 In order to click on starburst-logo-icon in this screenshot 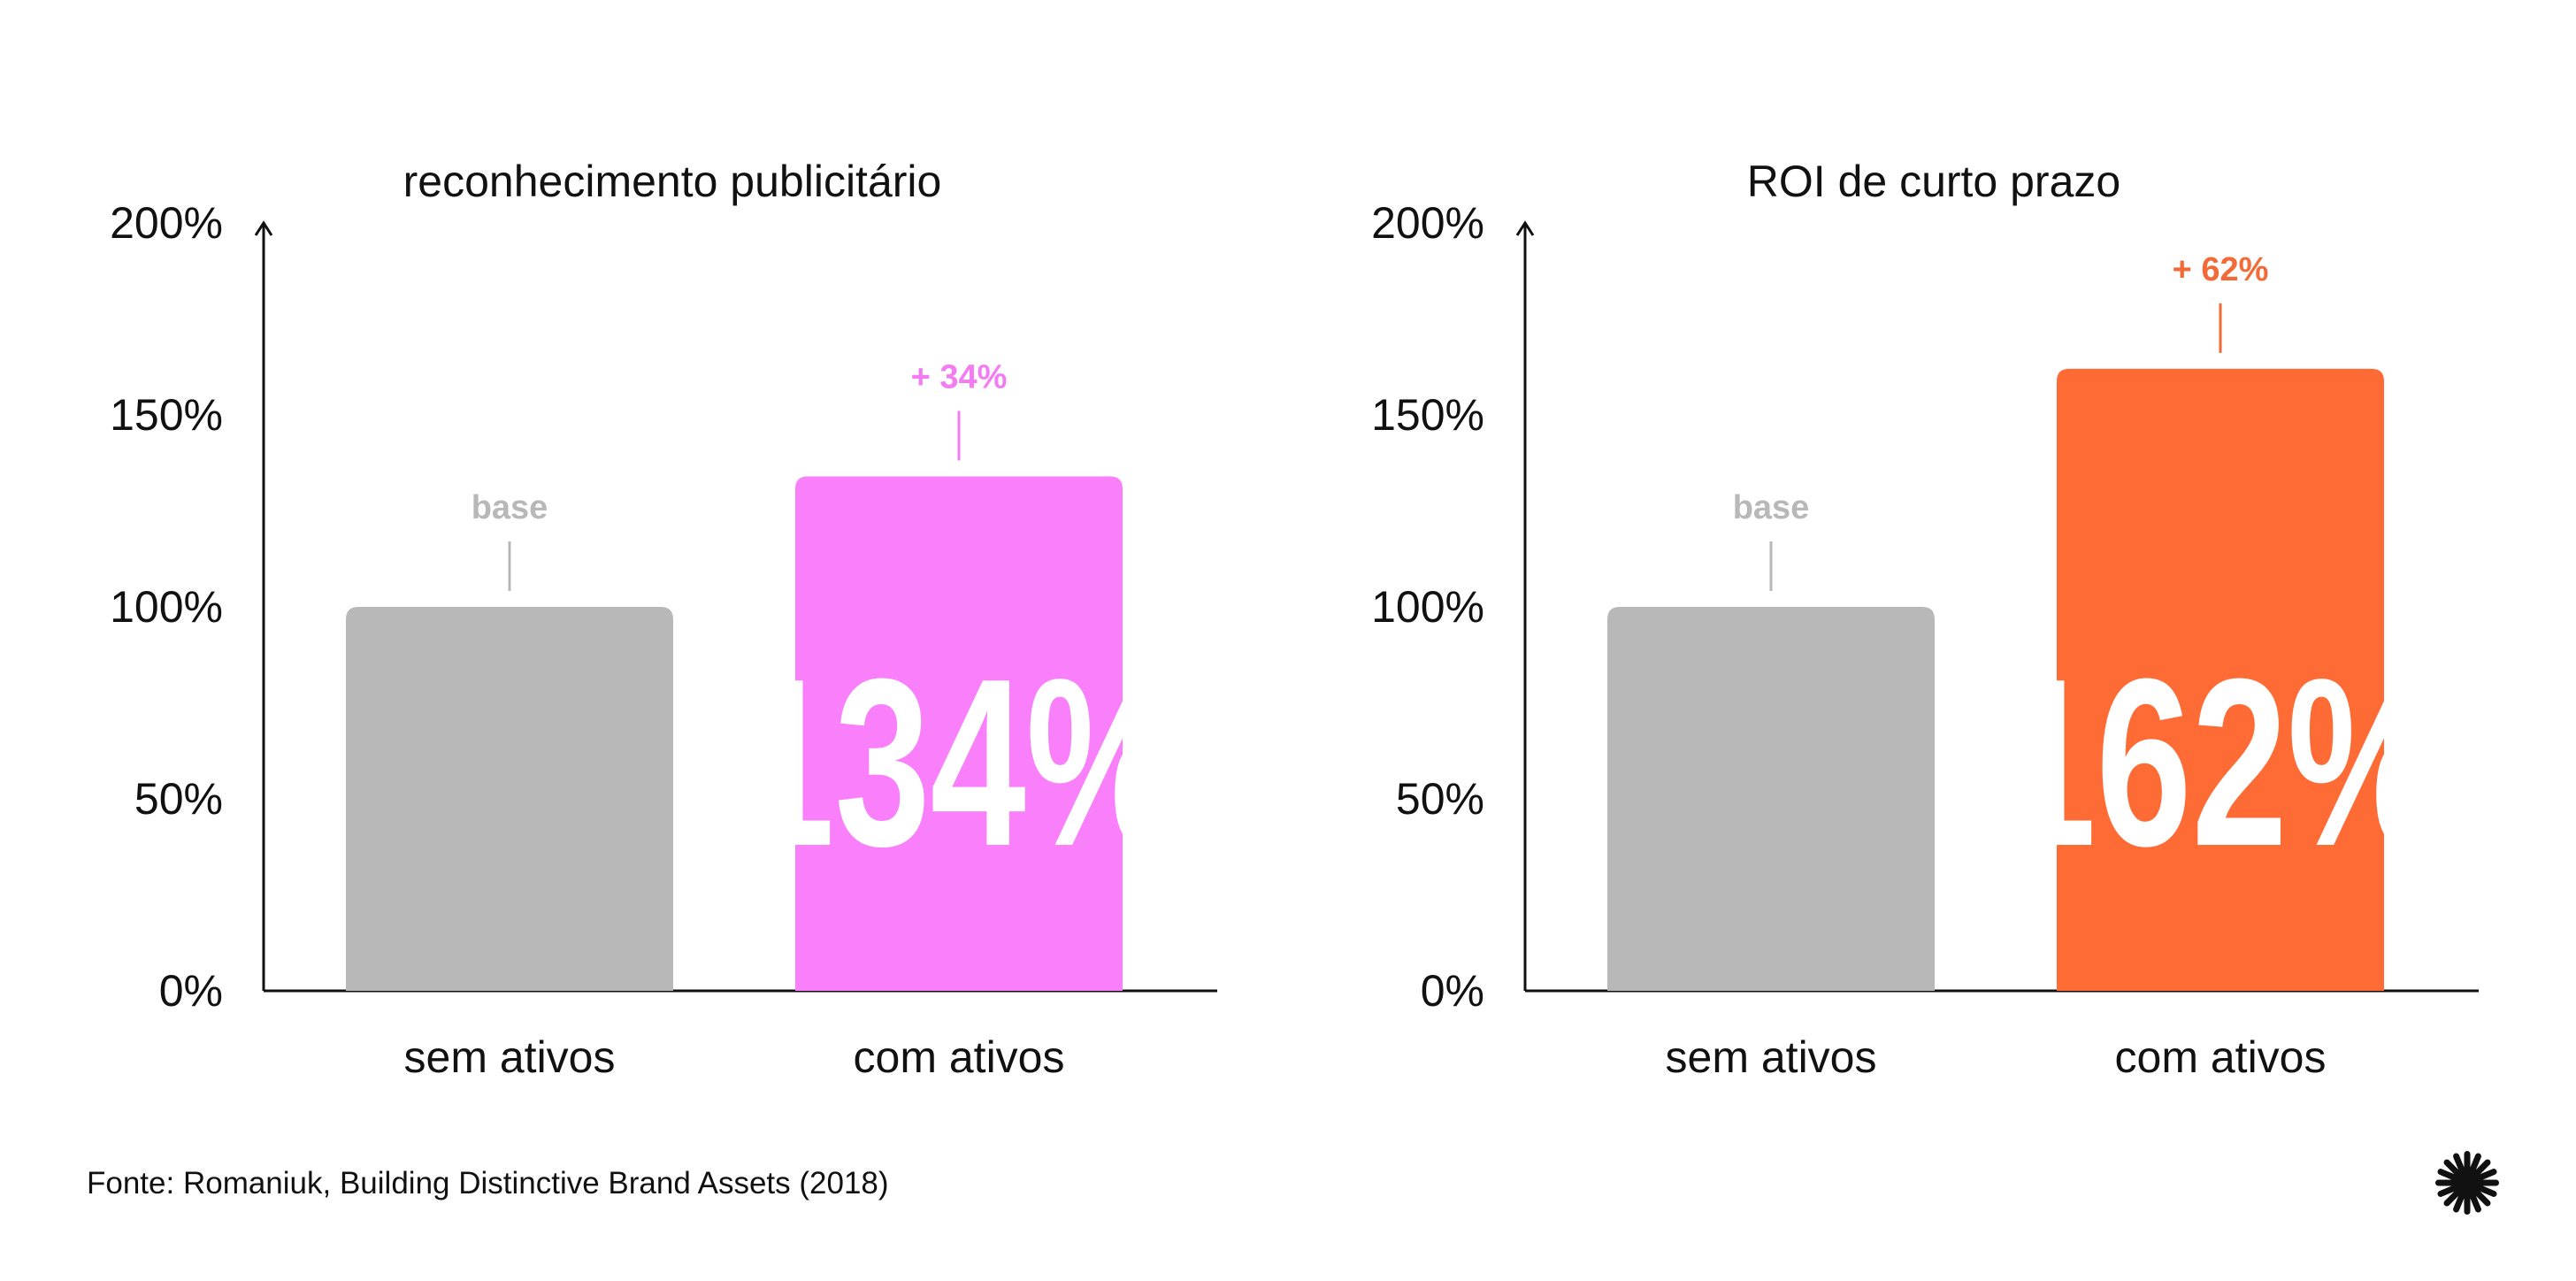, I will do `click(2467, 1183)`.